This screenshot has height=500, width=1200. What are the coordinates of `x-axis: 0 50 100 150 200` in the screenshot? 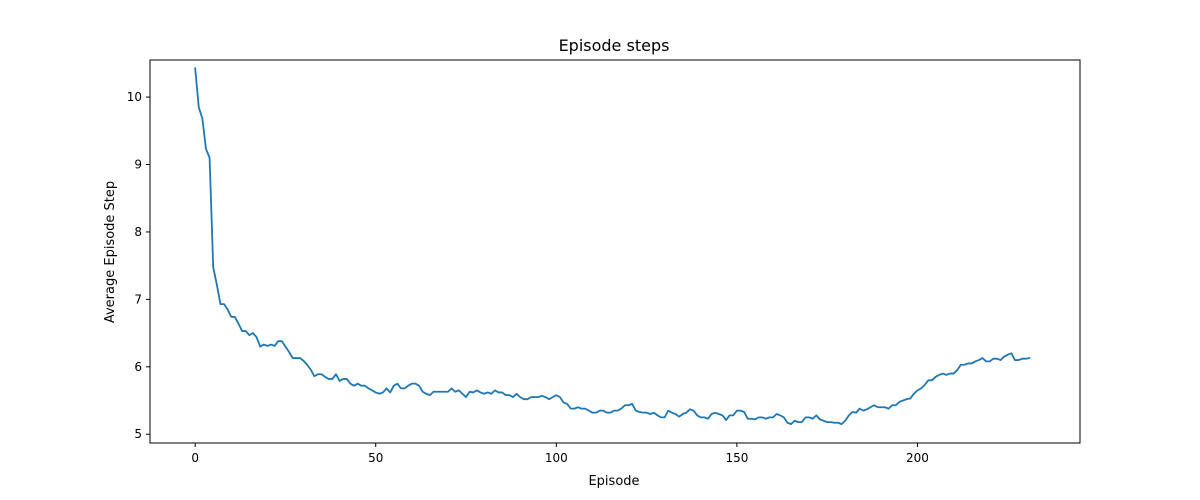 It's located at (560, 454).